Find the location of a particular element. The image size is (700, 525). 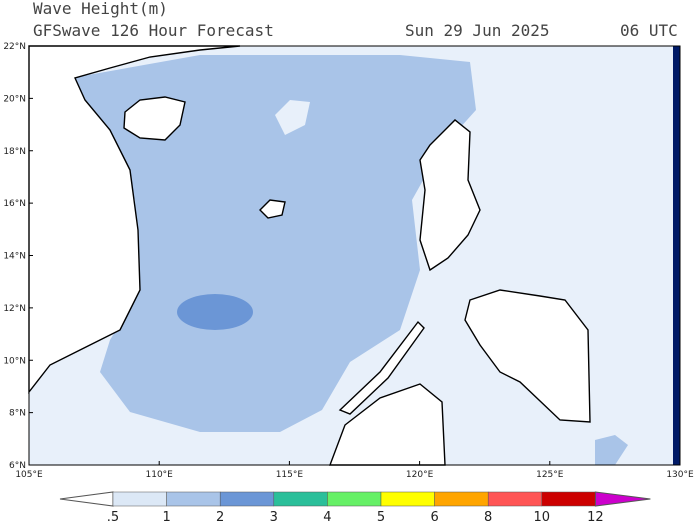

colorbar-label: 8 is located at coordinates (488, 517).